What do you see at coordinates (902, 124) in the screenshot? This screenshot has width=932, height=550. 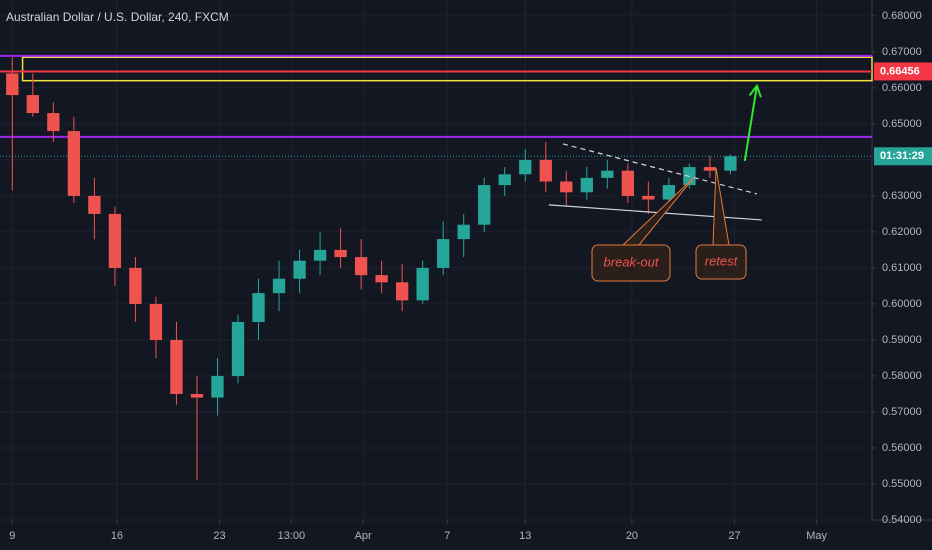 I see `y-tick-label: 0.65000` at bounding box center [902, 124].